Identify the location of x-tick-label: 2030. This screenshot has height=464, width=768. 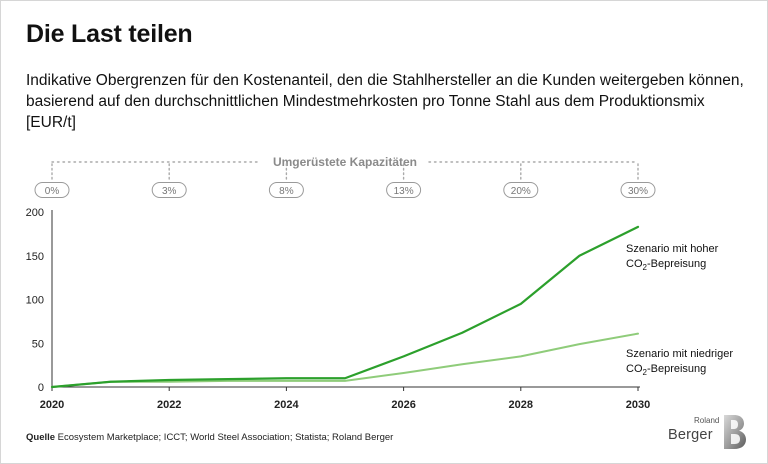
(638, 405).